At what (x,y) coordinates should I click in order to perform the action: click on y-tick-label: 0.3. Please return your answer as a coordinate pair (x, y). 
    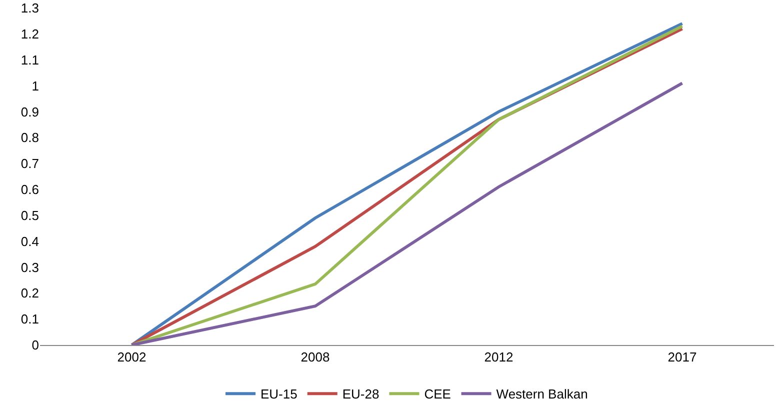
    Looking at the image, I should click on (29, 267).